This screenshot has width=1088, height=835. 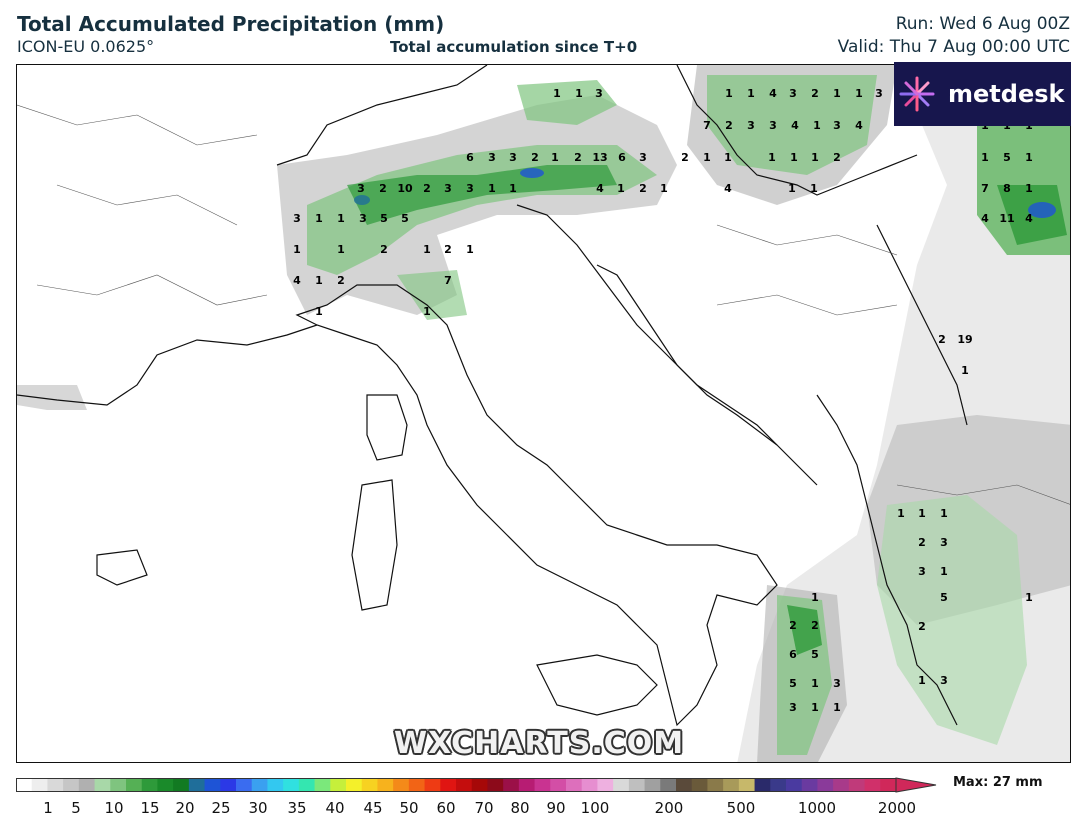 What do you see at coordinates (793, 654) in the screenshot?
I see `precip-value-label: 6` at bounding box center [793, 654].